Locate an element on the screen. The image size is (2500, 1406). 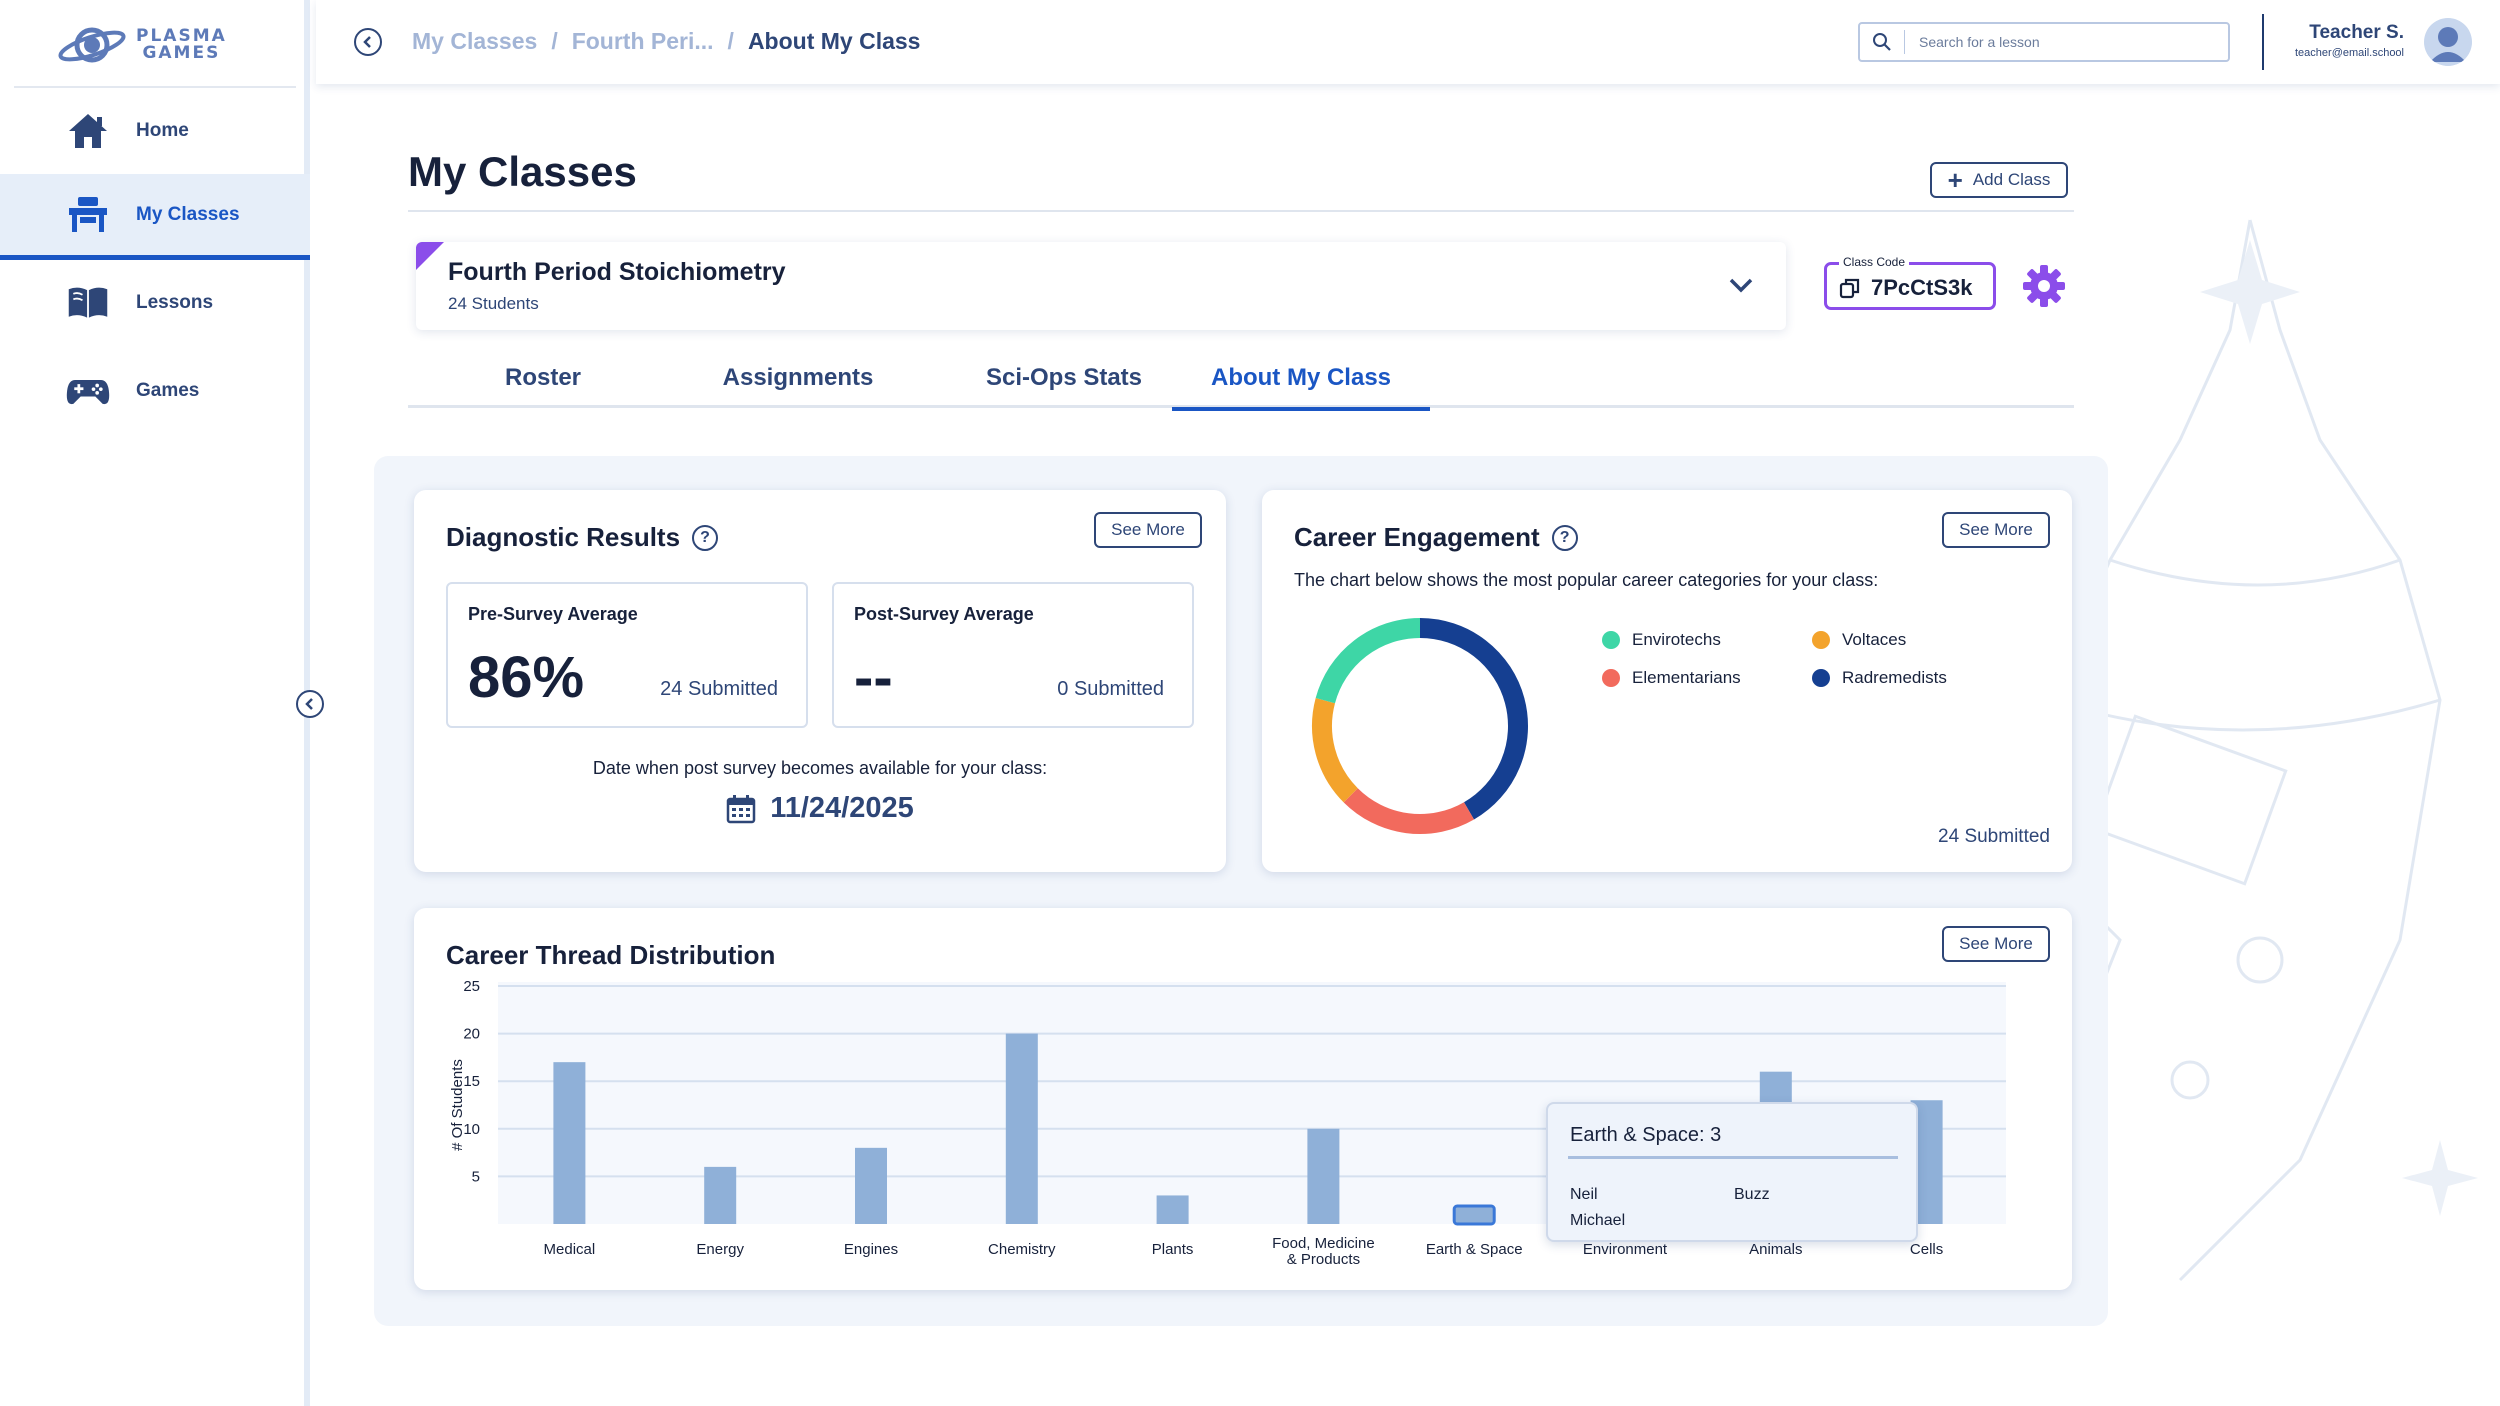
legend-item-radremedists: Radremedists is located at coordinates (1879, 678).